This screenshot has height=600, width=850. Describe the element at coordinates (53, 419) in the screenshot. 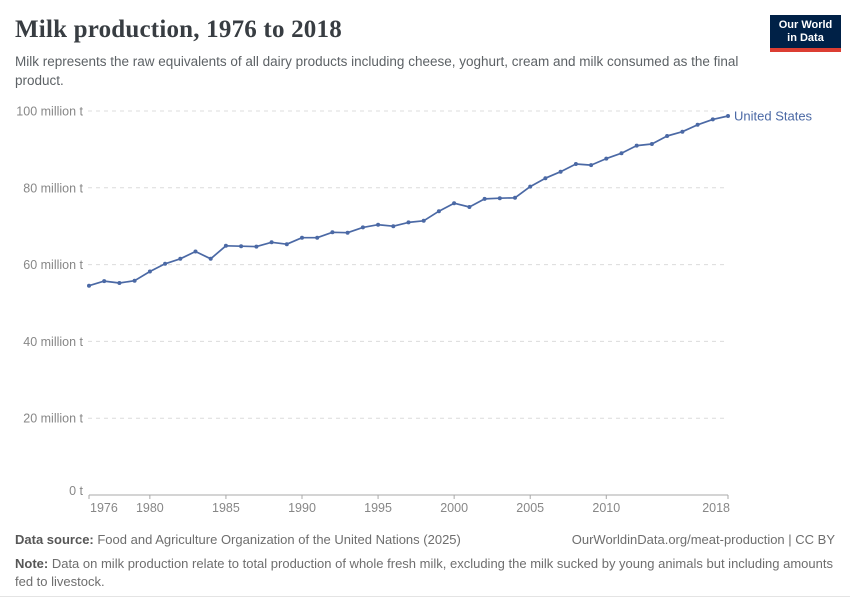

I see `y-tick-label: 20 million t` at that location.